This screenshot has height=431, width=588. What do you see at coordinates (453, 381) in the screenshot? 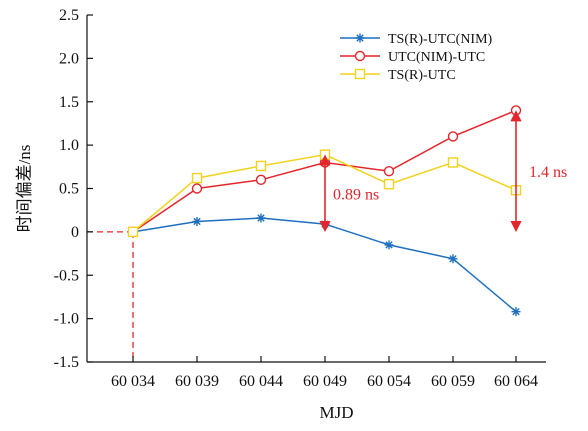
I see `x-tick-label: 60 059` at bounding box center [453, 381].